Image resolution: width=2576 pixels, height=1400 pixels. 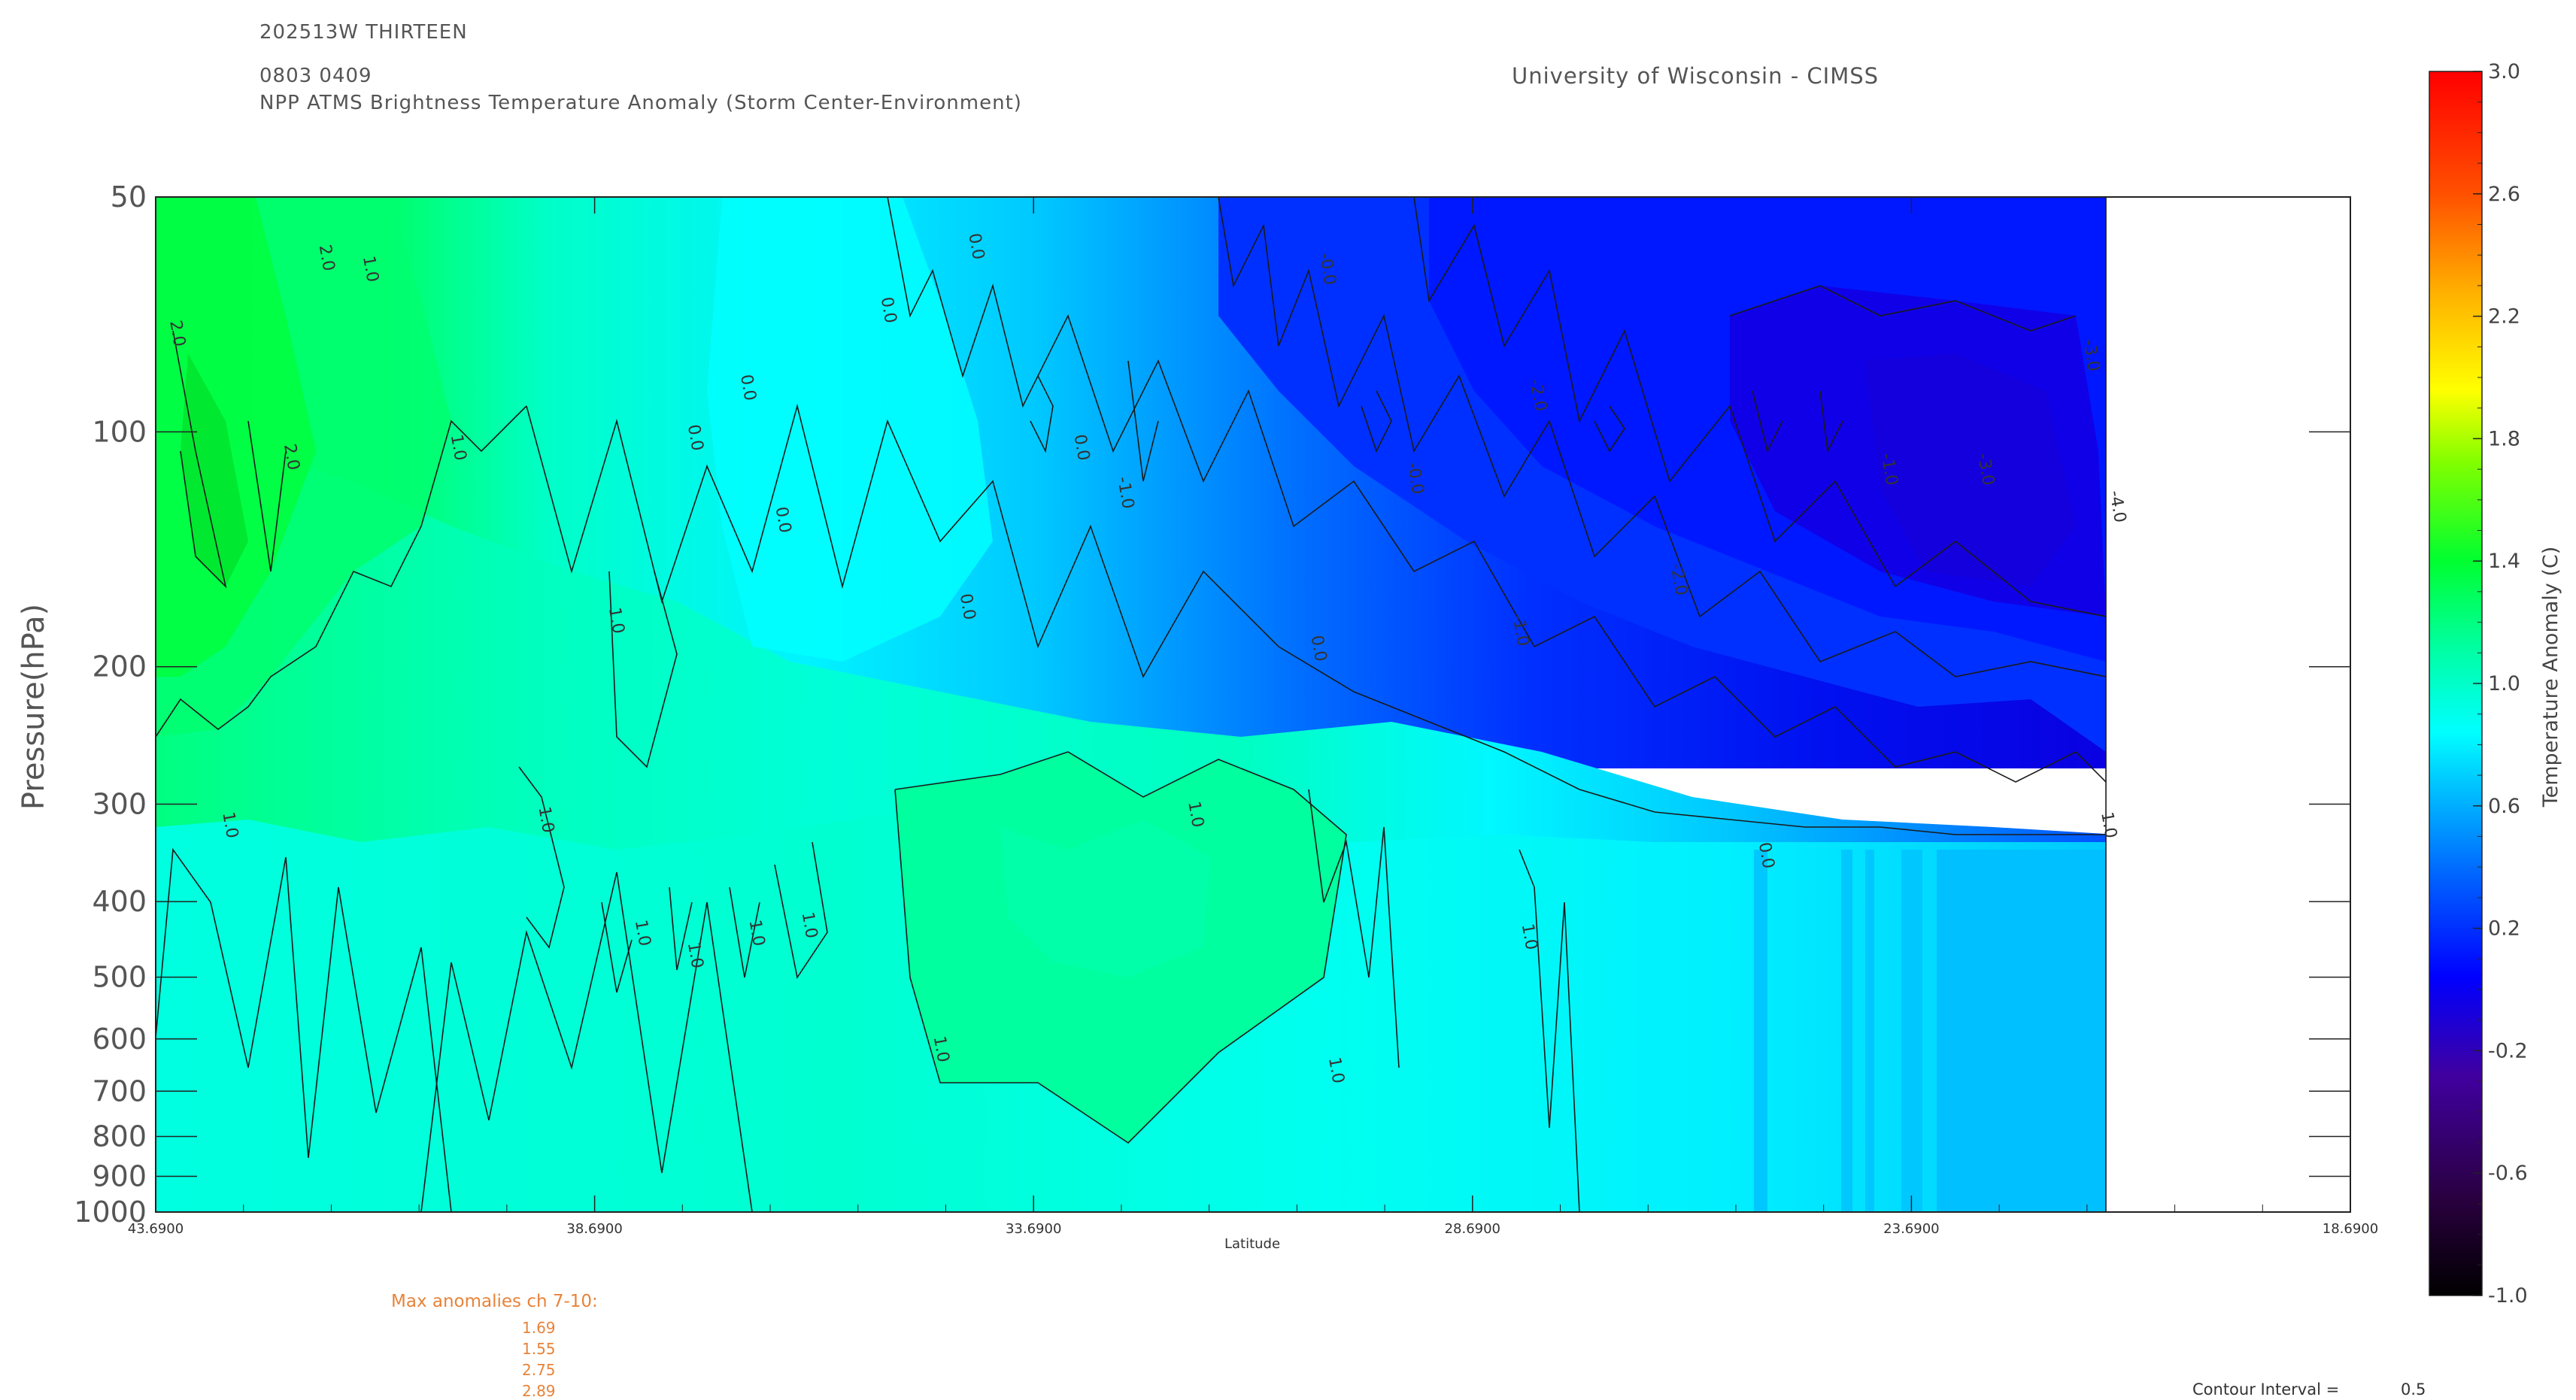 I want to click on colorbar-tick-label: 2.6, so click(x=2504, y=194).